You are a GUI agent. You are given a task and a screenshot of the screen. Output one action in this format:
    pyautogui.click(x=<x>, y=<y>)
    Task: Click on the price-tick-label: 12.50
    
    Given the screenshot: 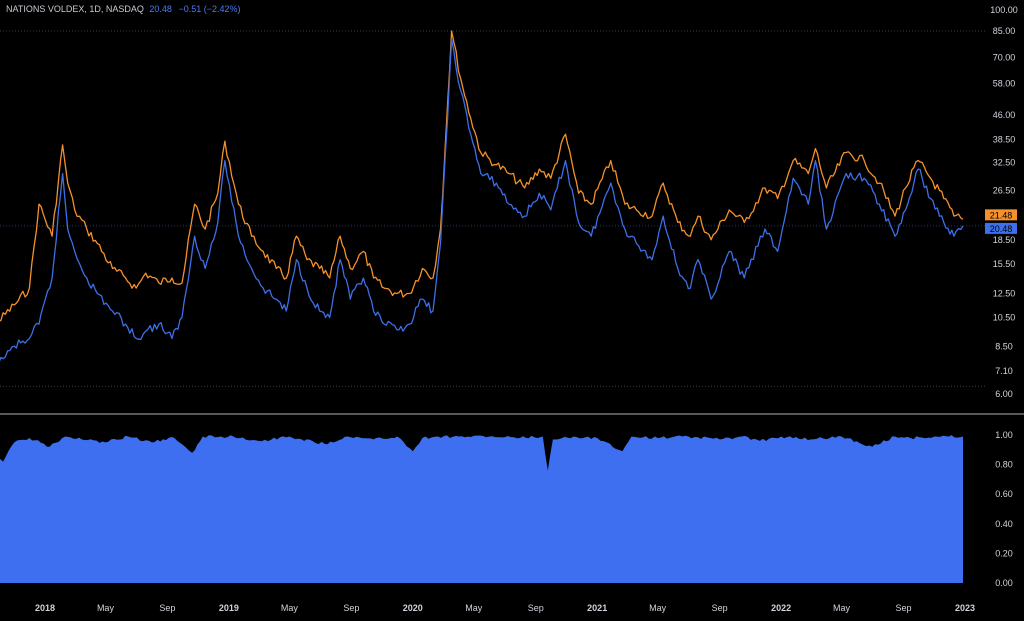 What is the action you would take?
    pyautogui.click(x=1004, y=293)
    